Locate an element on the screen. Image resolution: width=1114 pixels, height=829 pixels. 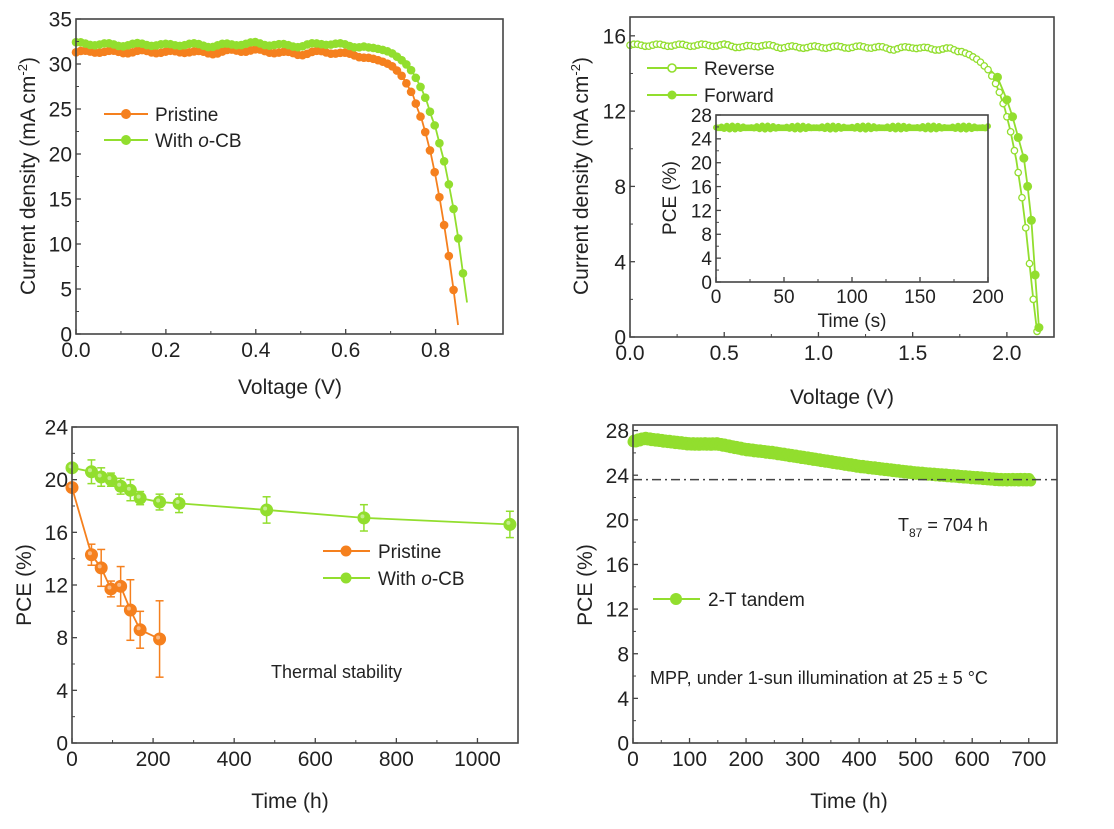
legend-thermal-ocb-o: o is located at coordinates (426, 579).